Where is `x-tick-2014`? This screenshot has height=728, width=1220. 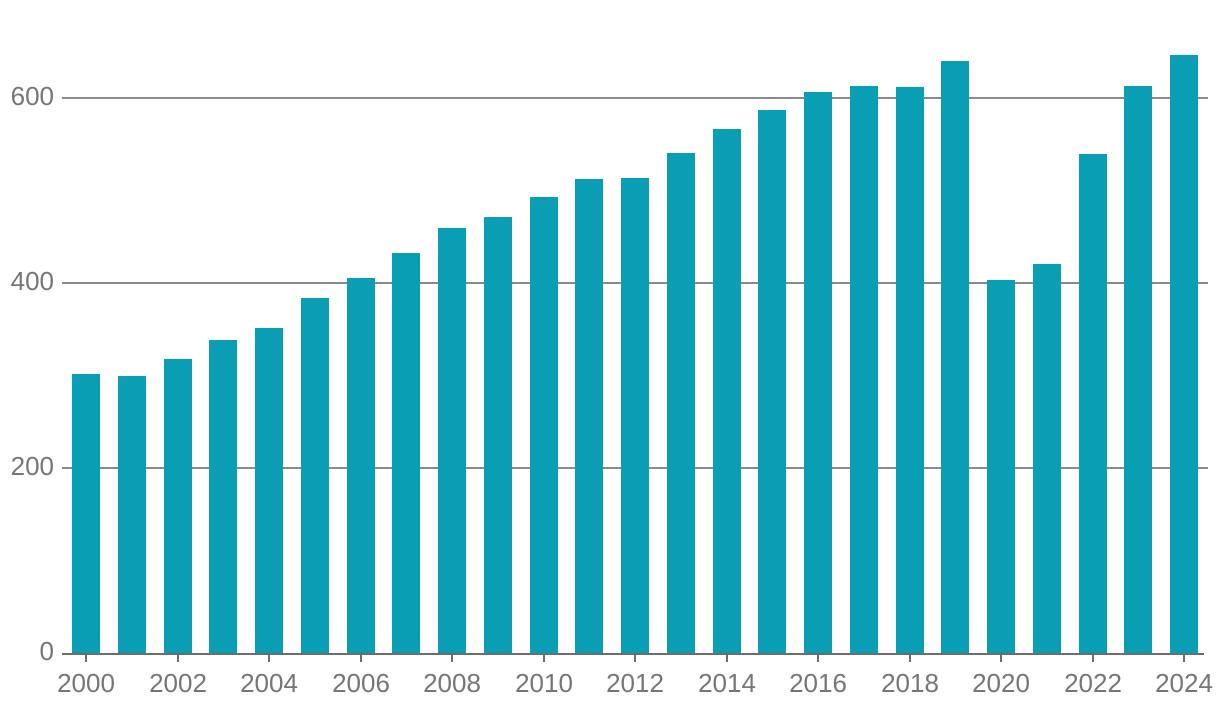 x-tick-2014 is located at coordinates (727, 657).